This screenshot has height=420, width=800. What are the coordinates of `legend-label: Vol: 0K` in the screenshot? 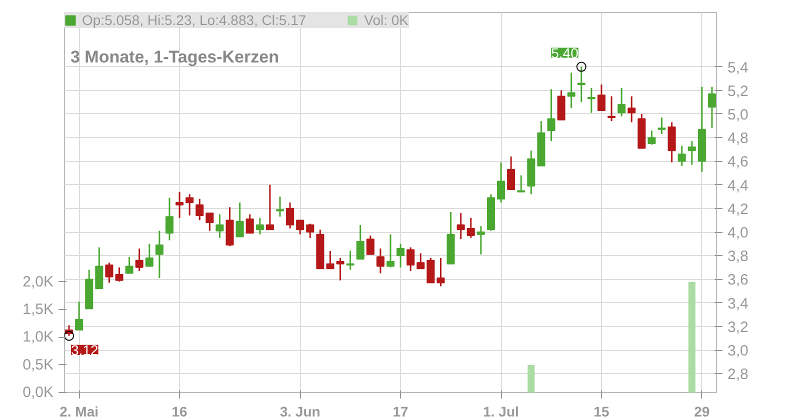 It's located at (386, 20).